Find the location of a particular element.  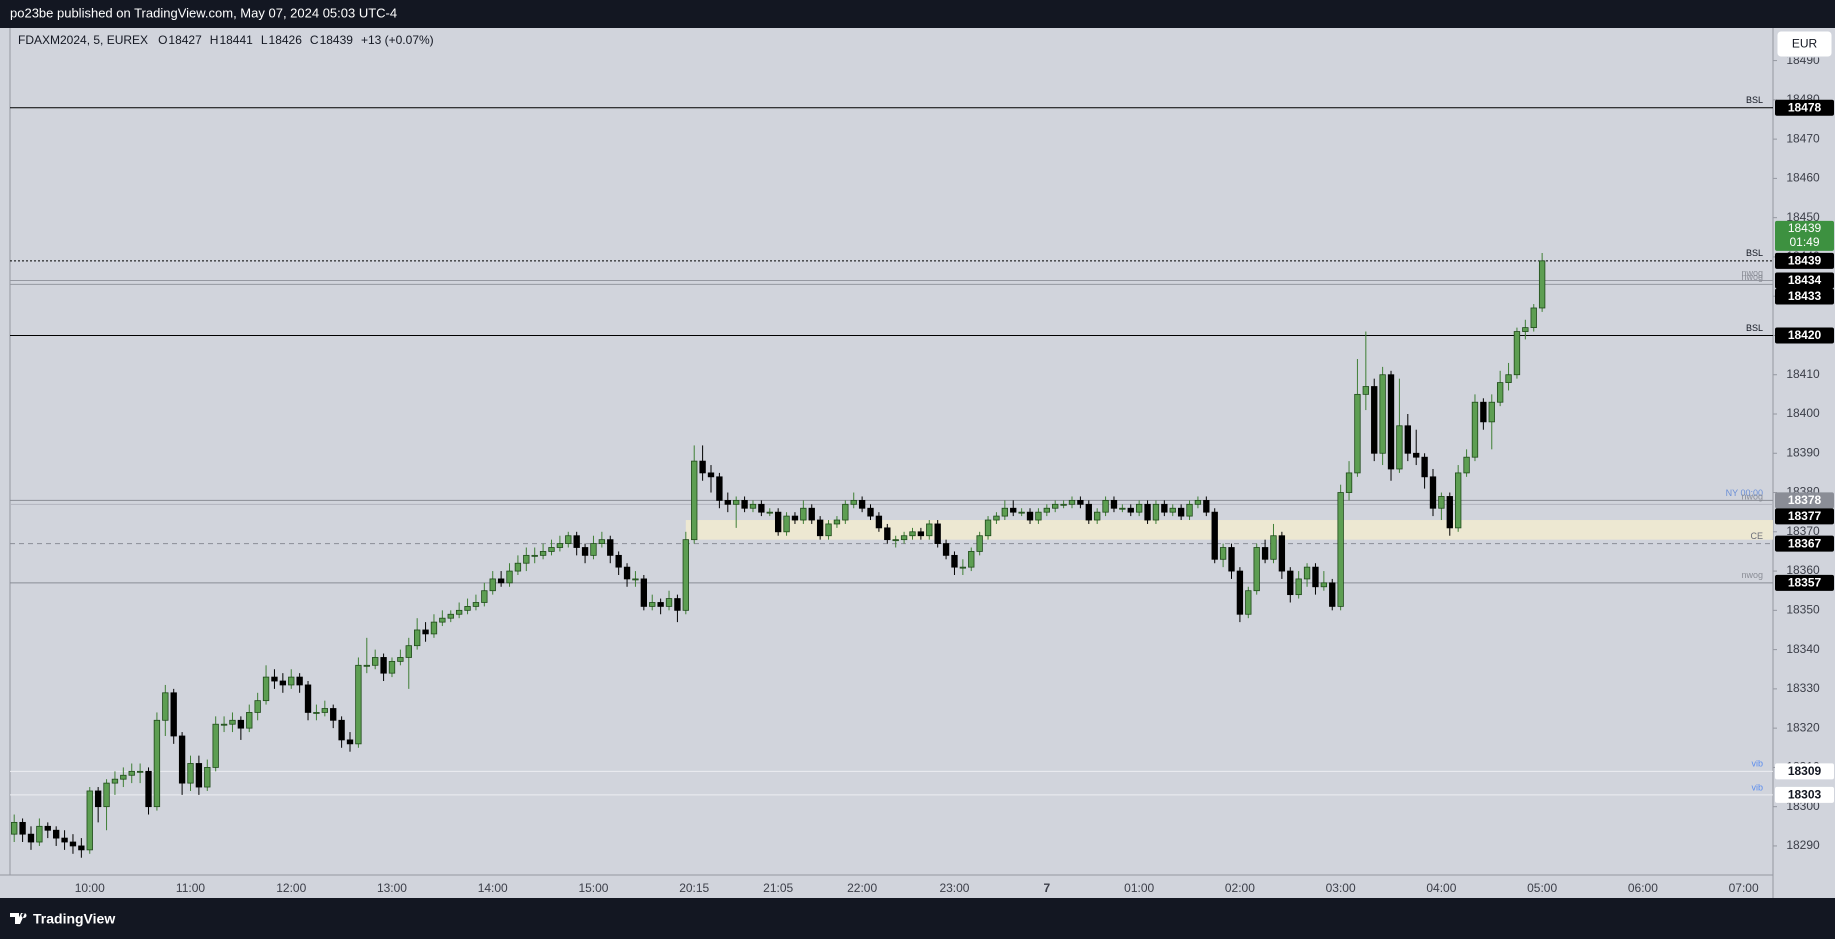

price-box-label: 18377 is located at coordinates (1805, 516).